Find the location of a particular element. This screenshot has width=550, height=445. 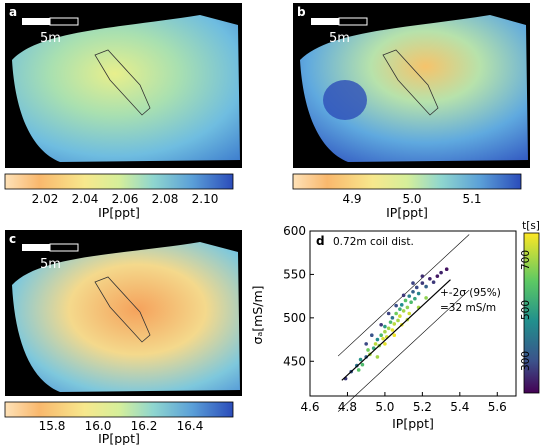

colorbar-b-label: IP[ppt] is located at coordinates (407, 212).